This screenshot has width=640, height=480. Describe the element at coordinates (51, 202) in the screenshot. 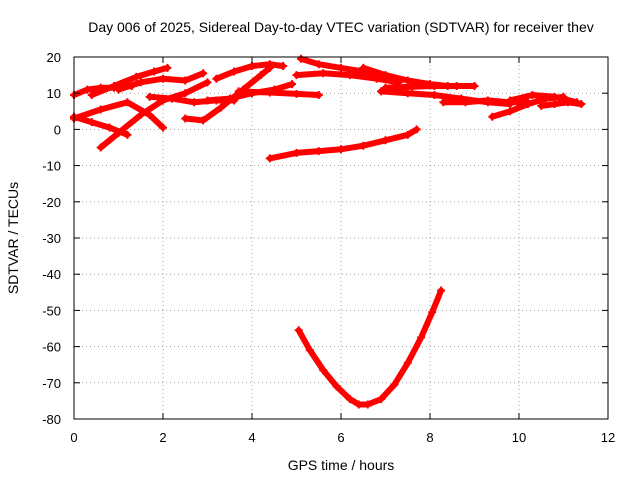

I see `y-tick-label: -20` at that location.